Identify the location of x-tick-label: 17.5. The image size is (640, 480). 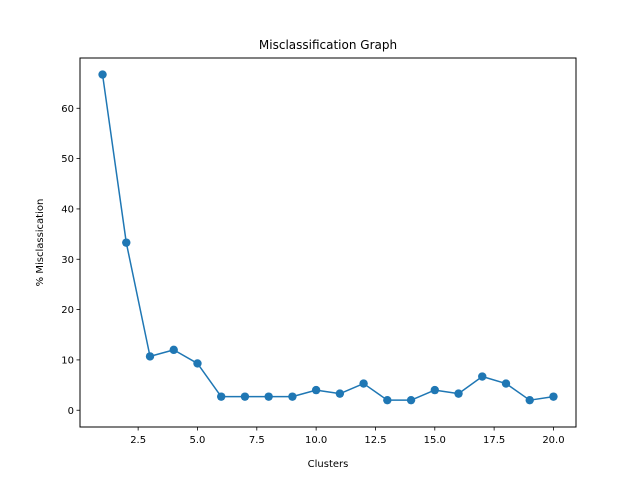
(494, 440).